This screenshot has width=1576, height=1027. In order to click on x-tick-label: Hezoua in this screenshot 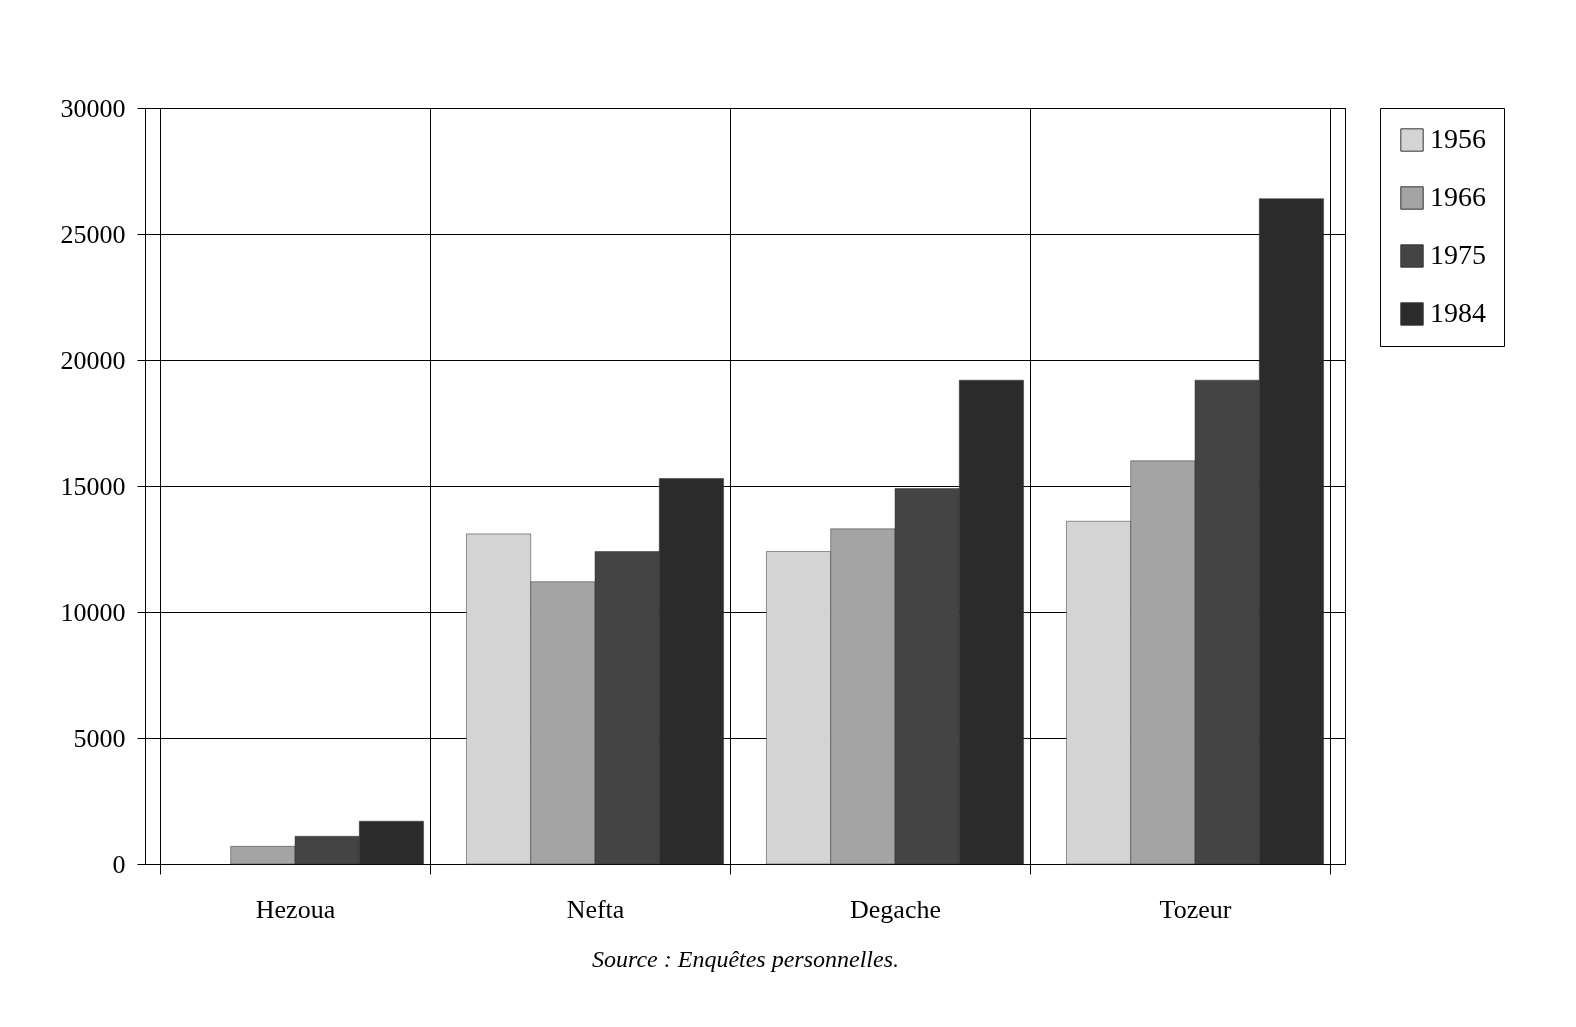, I will do `click(295, 909)`.